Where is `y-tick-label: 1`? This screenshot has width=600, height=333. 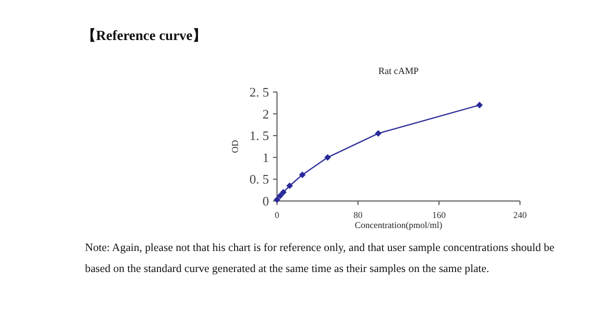
y-tick-label: 1 is located at coordinates (265, 157).